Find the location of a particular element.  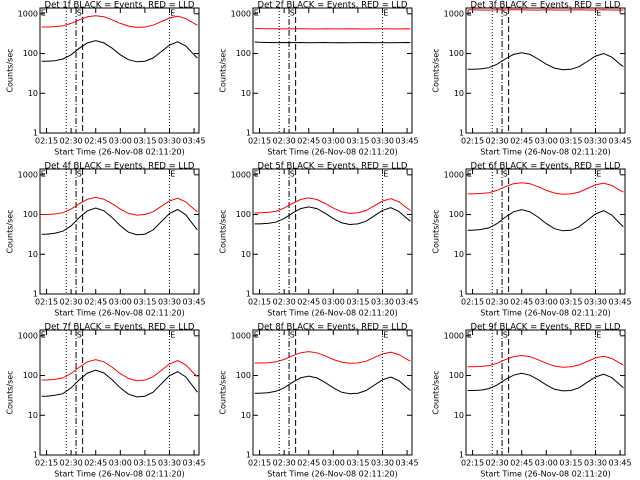

chart-title: Det 9f BLACK = Events, RED = LLD is located at coordinates (546, 328).